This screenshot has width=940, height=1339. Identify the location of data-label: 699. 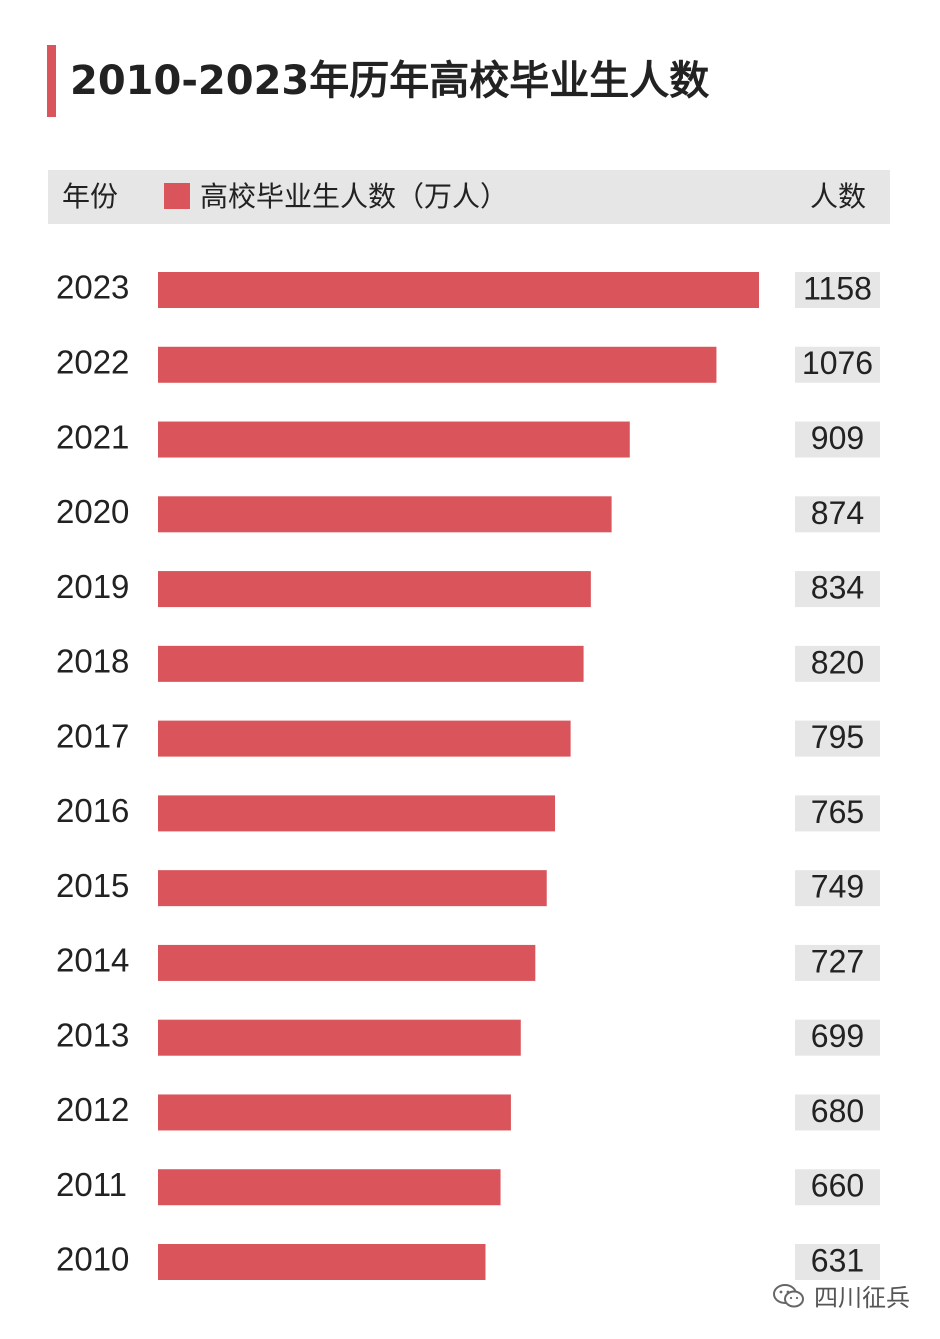
(837, 1036).